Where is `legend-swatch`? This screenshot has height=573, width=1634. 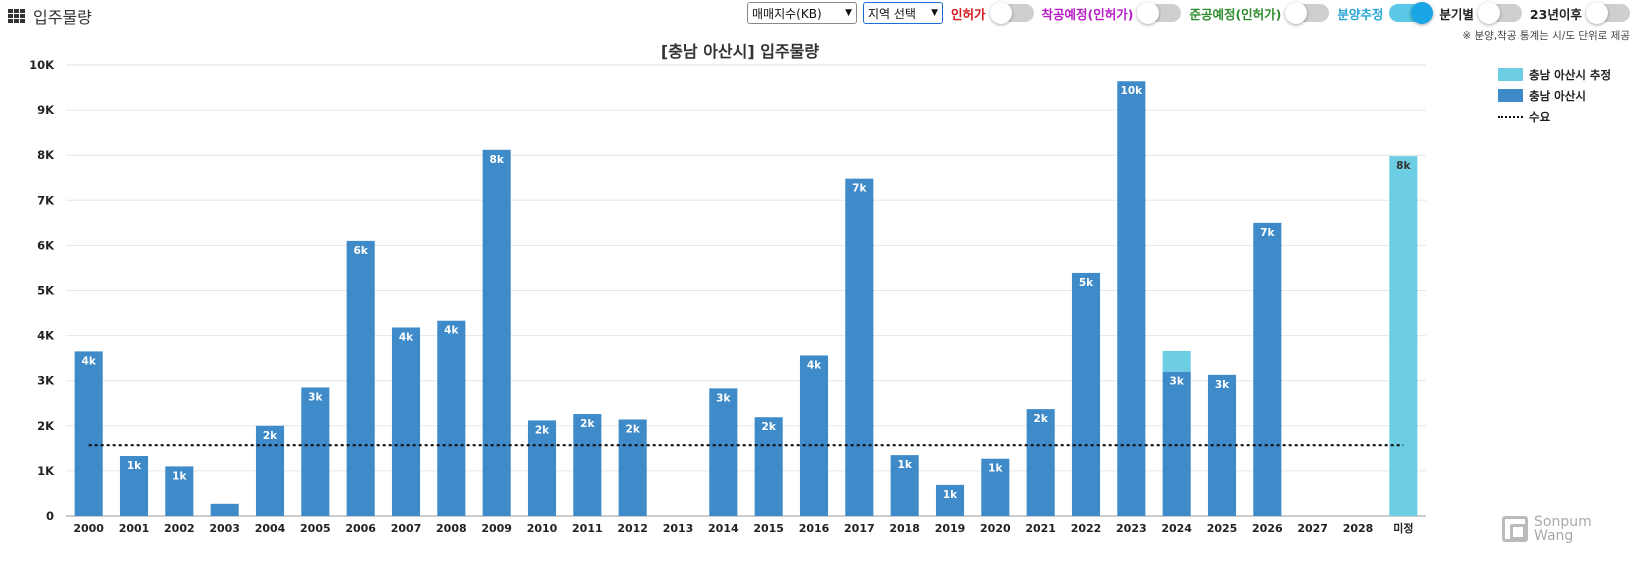
legend-swatch is located at coordinates (1510, 74).